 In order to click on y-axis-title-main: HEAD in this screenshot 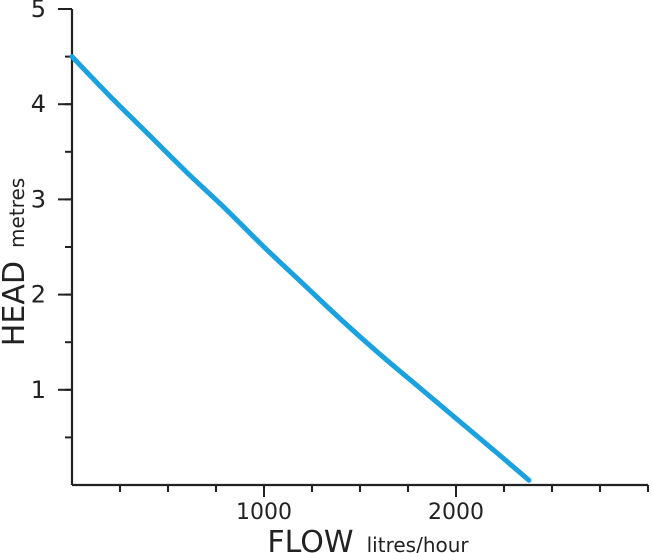, I will do `click(16, 303)`.